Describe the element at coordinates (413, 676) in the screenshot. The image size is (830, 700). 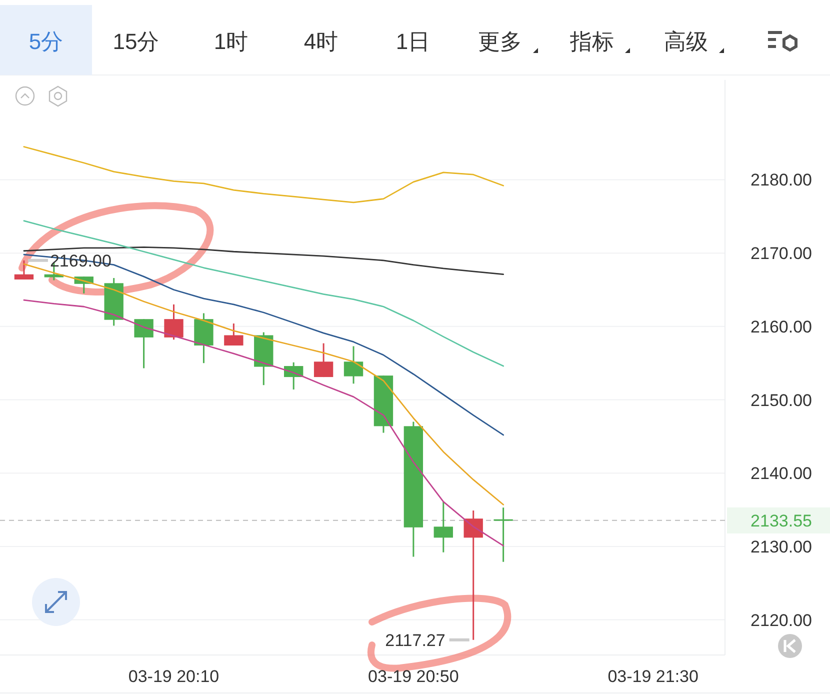
I see `x-tick-label: 03-19 20:50` at that location.